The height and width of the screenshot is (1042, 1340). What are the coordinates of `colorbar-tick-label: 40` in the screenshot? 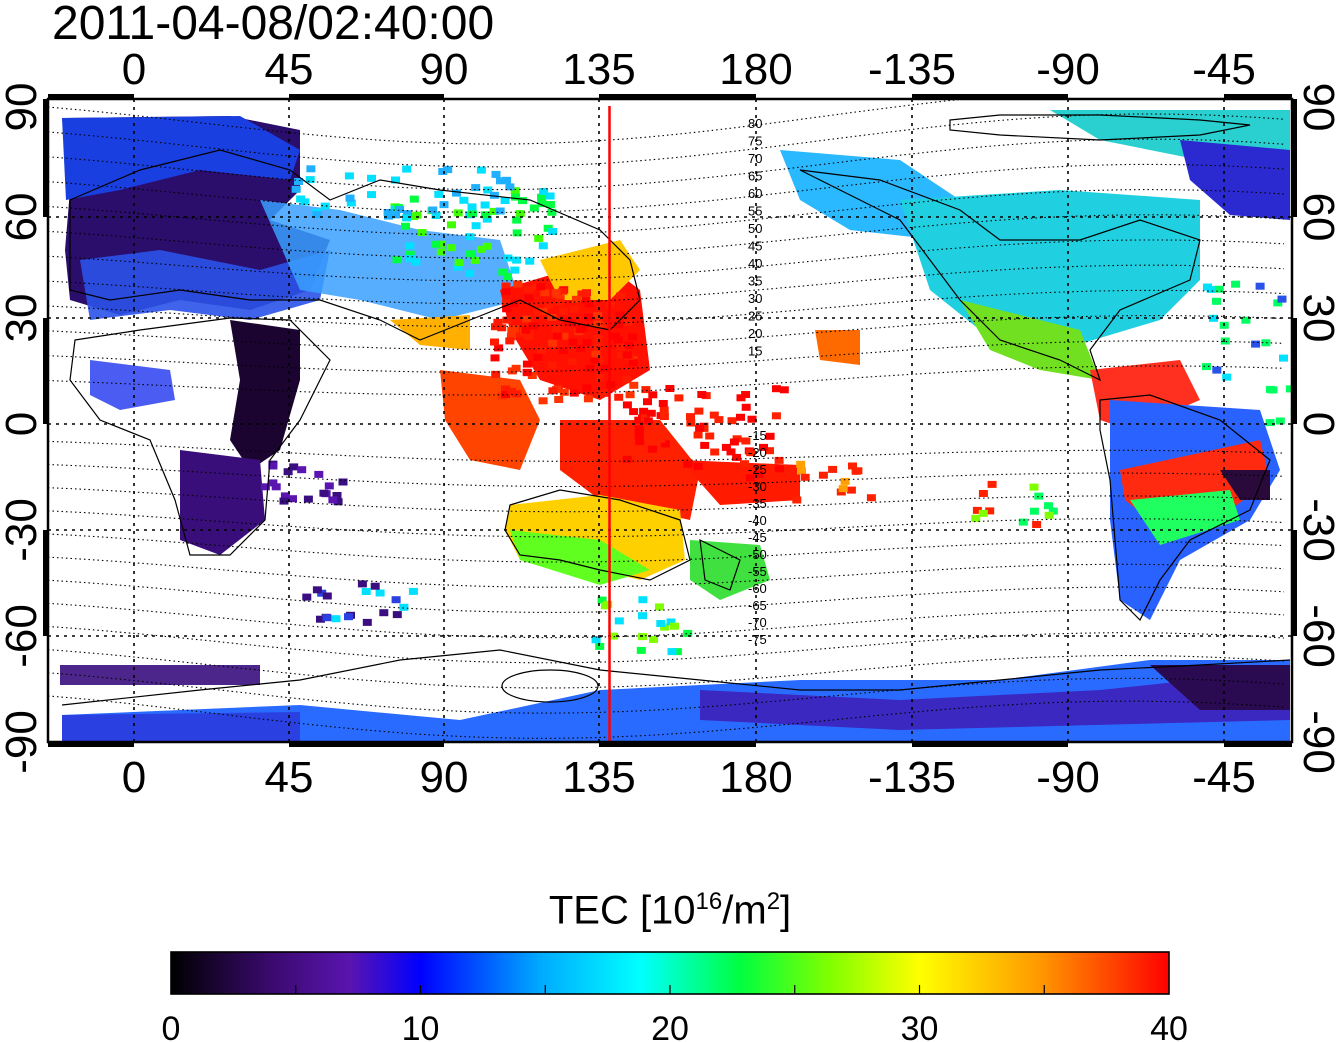 It's located at (1169, 1026).